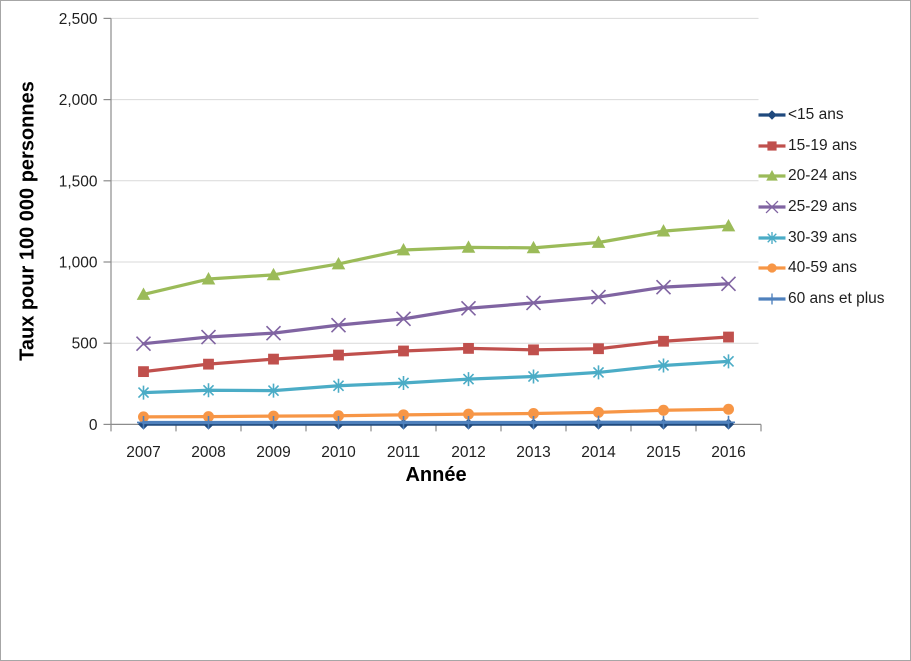 This screenshot has width=911, height=661. Describe the element at coordinates (533, 422) in the screenshot. I see `data-point-60-ans-et-plus-2013` at that location.